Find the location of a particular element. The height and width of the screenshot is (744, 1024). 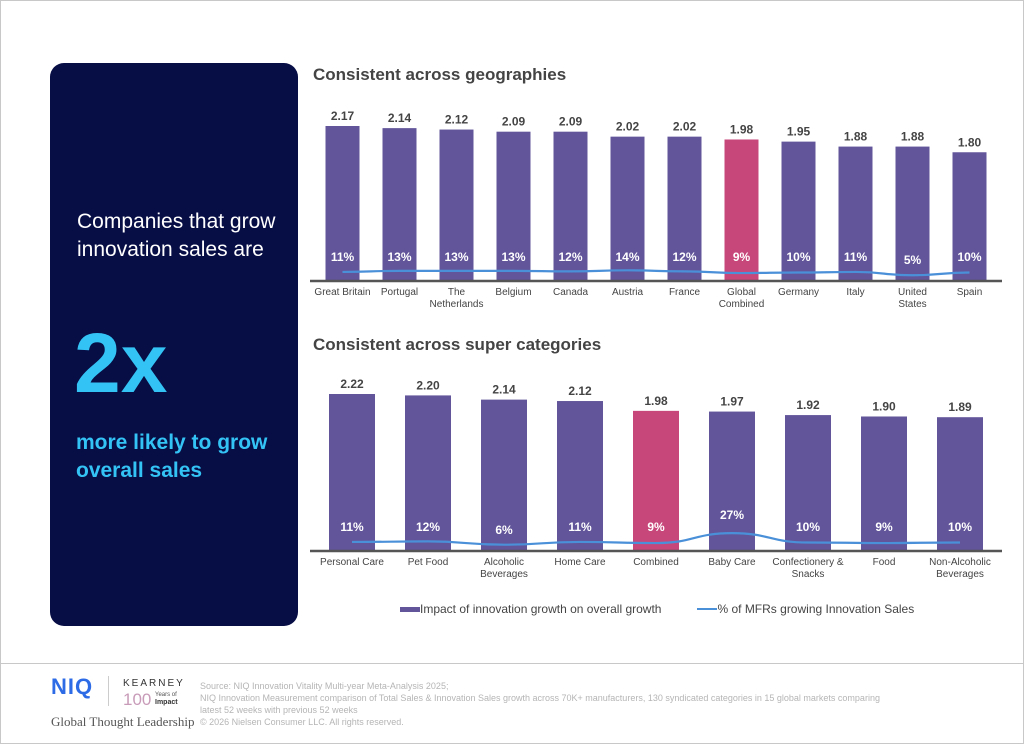

category-label: Alcoholic is located at coordinates (504, 562).